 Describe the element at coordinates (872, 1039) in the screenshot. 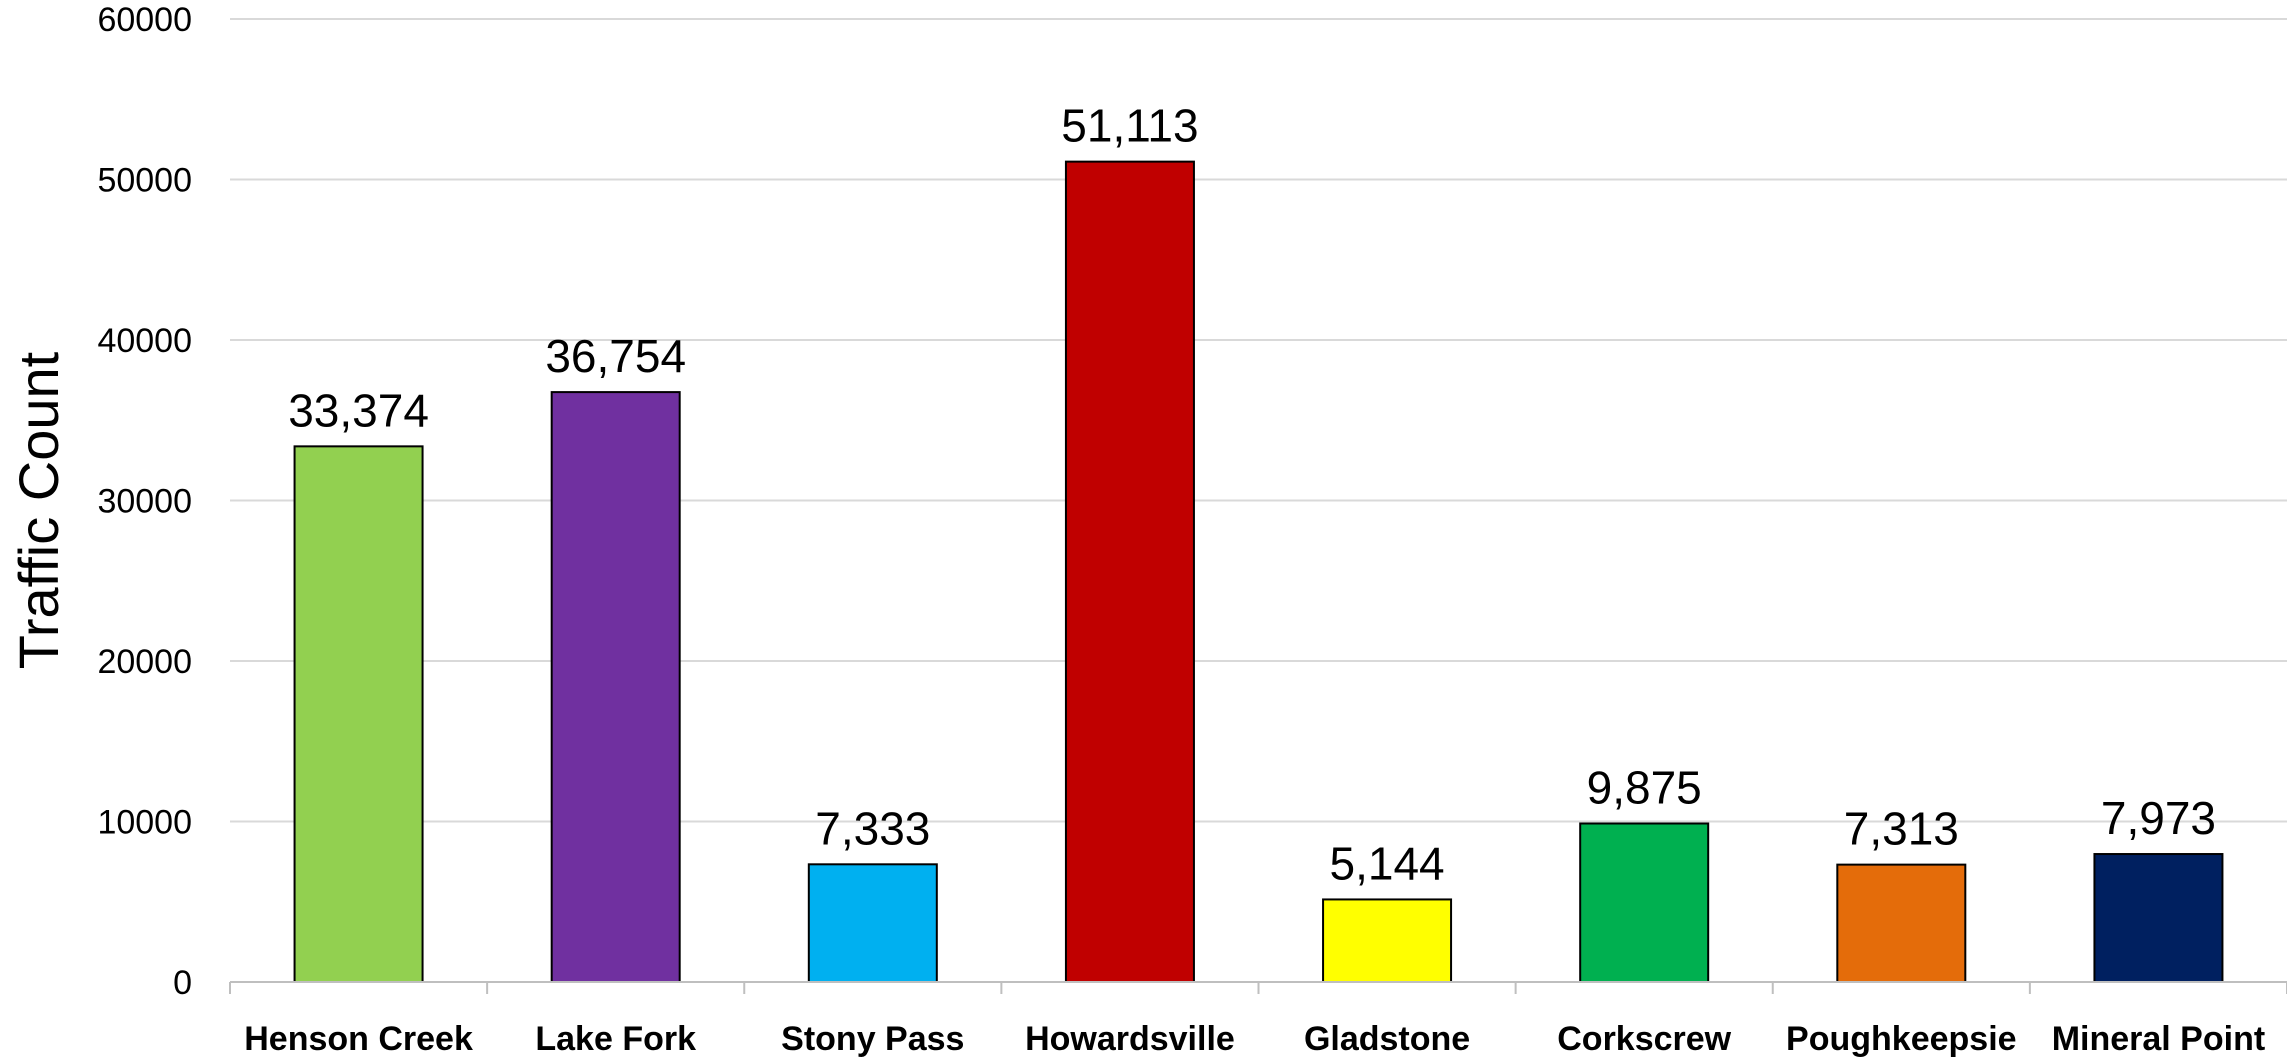

I see `category-label: Stony Pass` at that location.